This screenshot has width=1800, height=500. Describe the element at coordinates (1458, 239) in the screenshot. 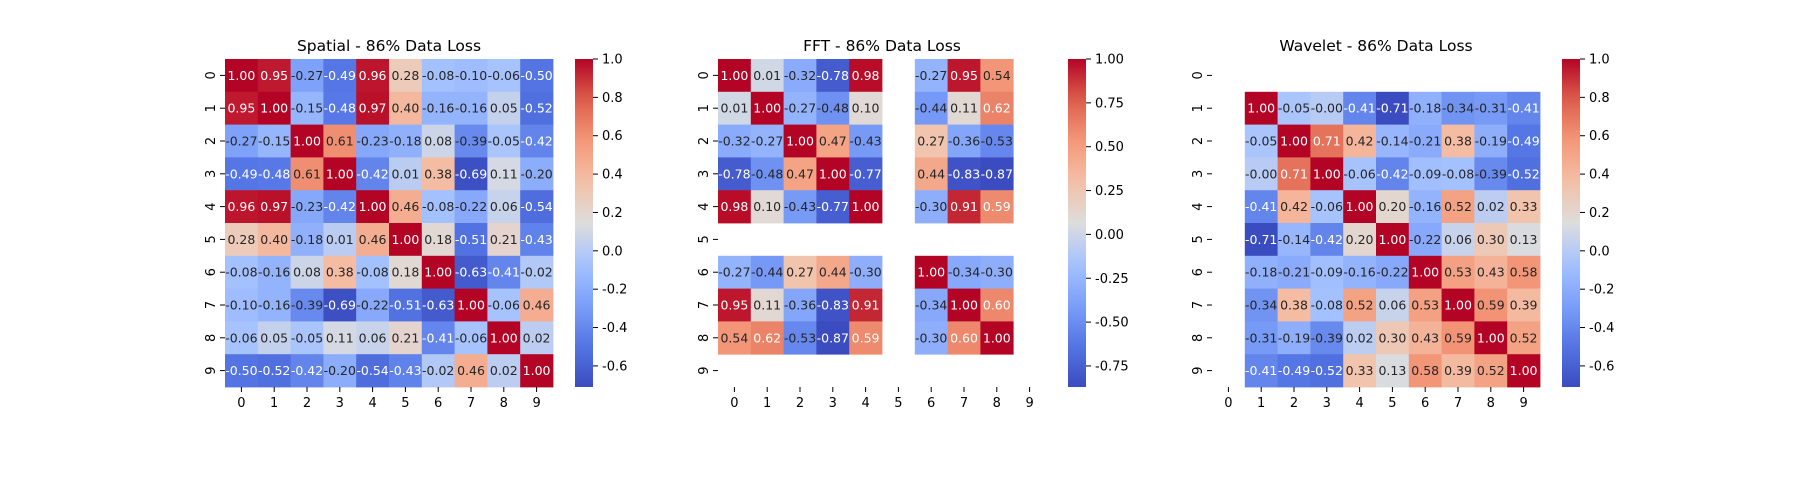

I see `cell-value-label: 0.06` at that location.